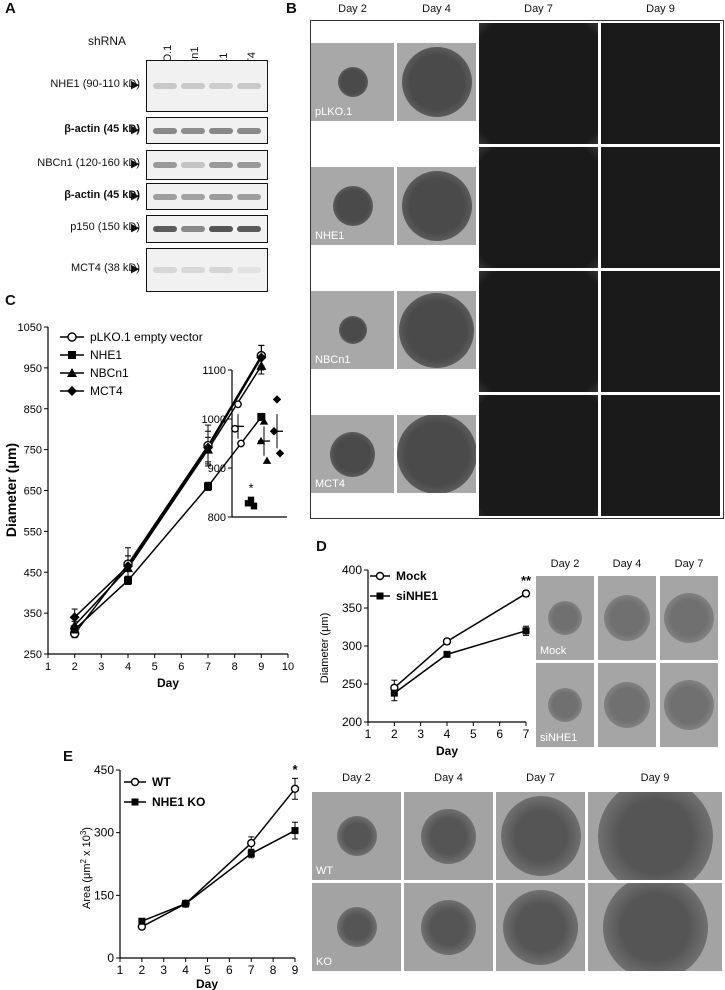 This screenshot has height=990, width=725. What do you see at coordinates (356, 836) in the screenshot?
I see `micrograph-tile: WT` at bounding box center [356, 836].